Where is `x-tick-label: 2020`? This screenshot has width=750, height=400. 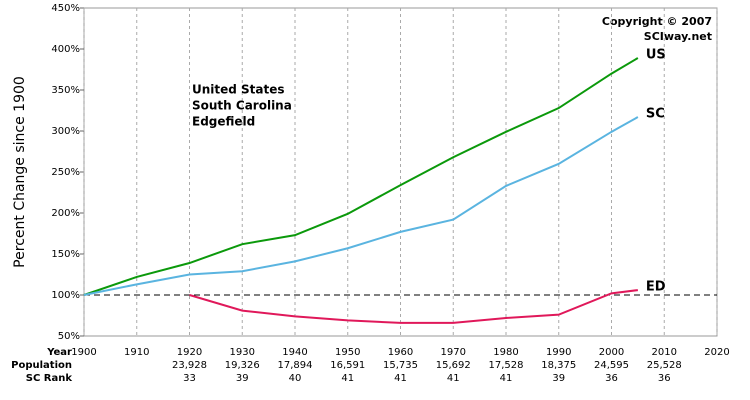 x-tick-label: 2020 is located at coordinates (716, 352).